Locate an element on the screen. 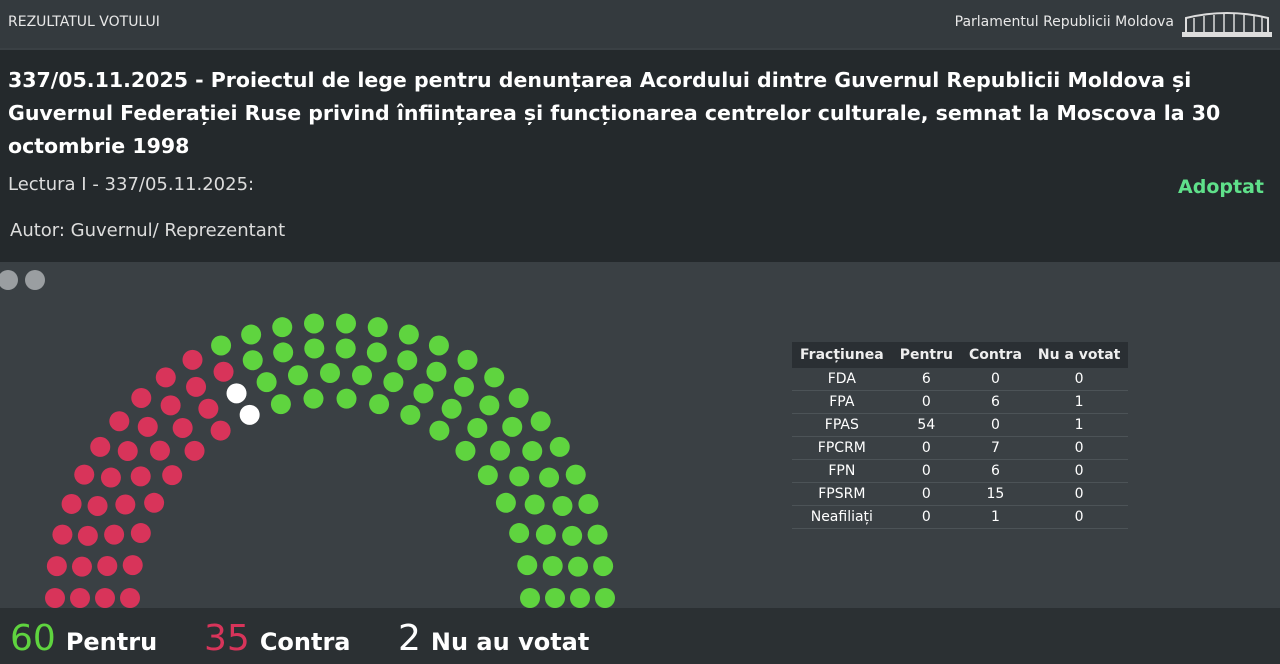 The height and width of the screenshot is (664, 1280). column-header: Fracțiunea is located at coordinates (842, 355).